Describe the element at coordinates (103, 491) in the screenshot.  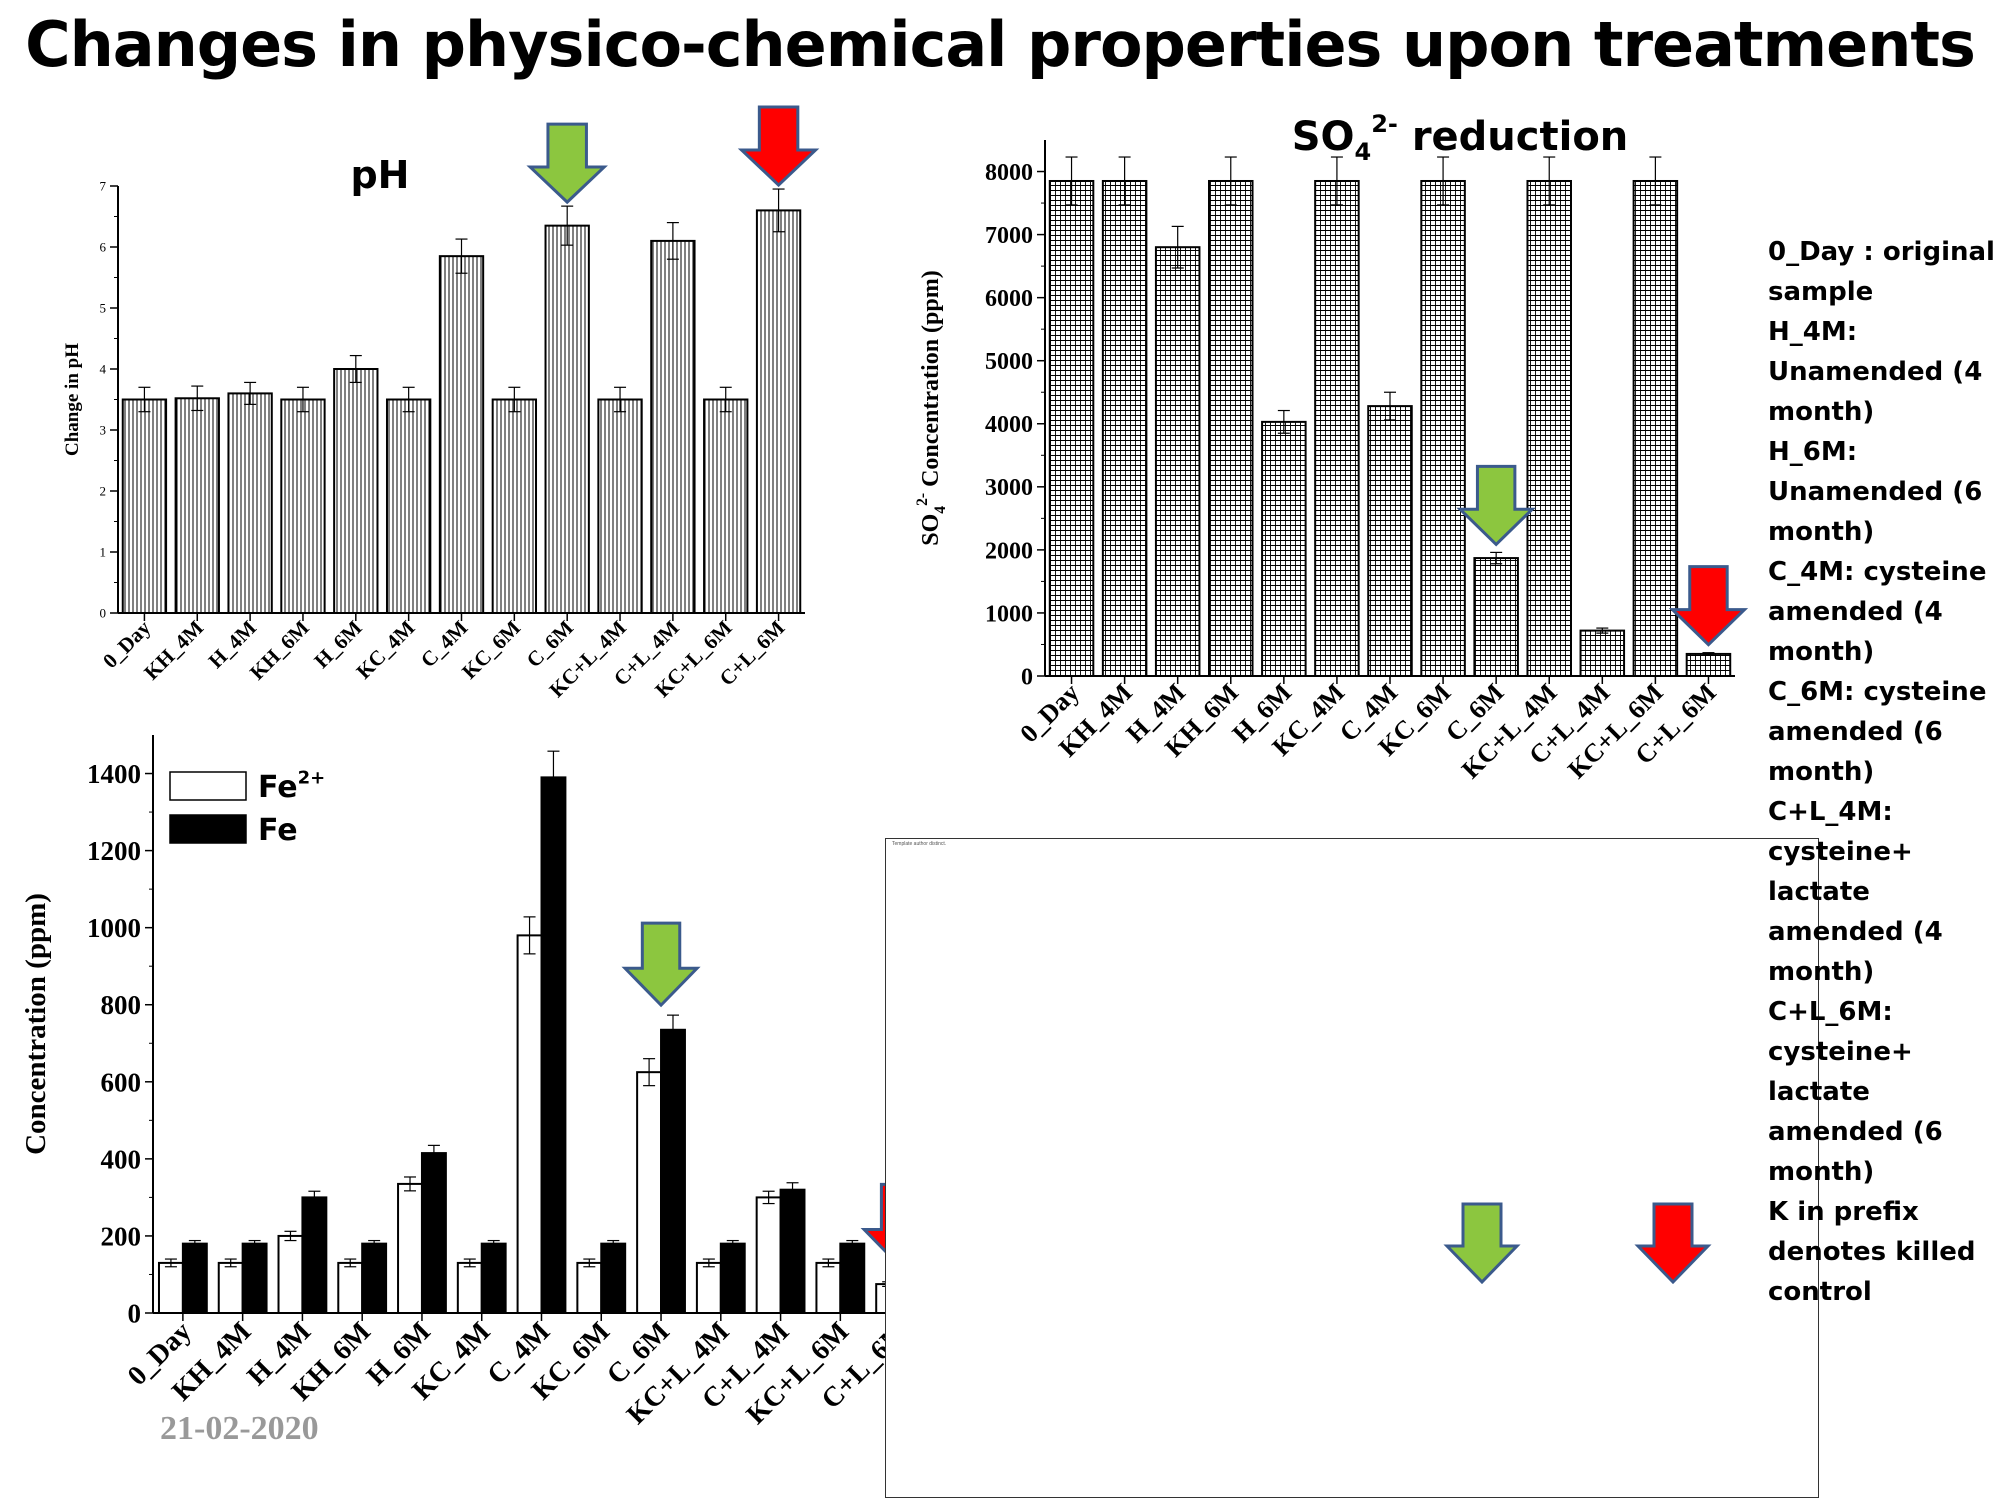
I see `y-tick-label: 2` at that location.